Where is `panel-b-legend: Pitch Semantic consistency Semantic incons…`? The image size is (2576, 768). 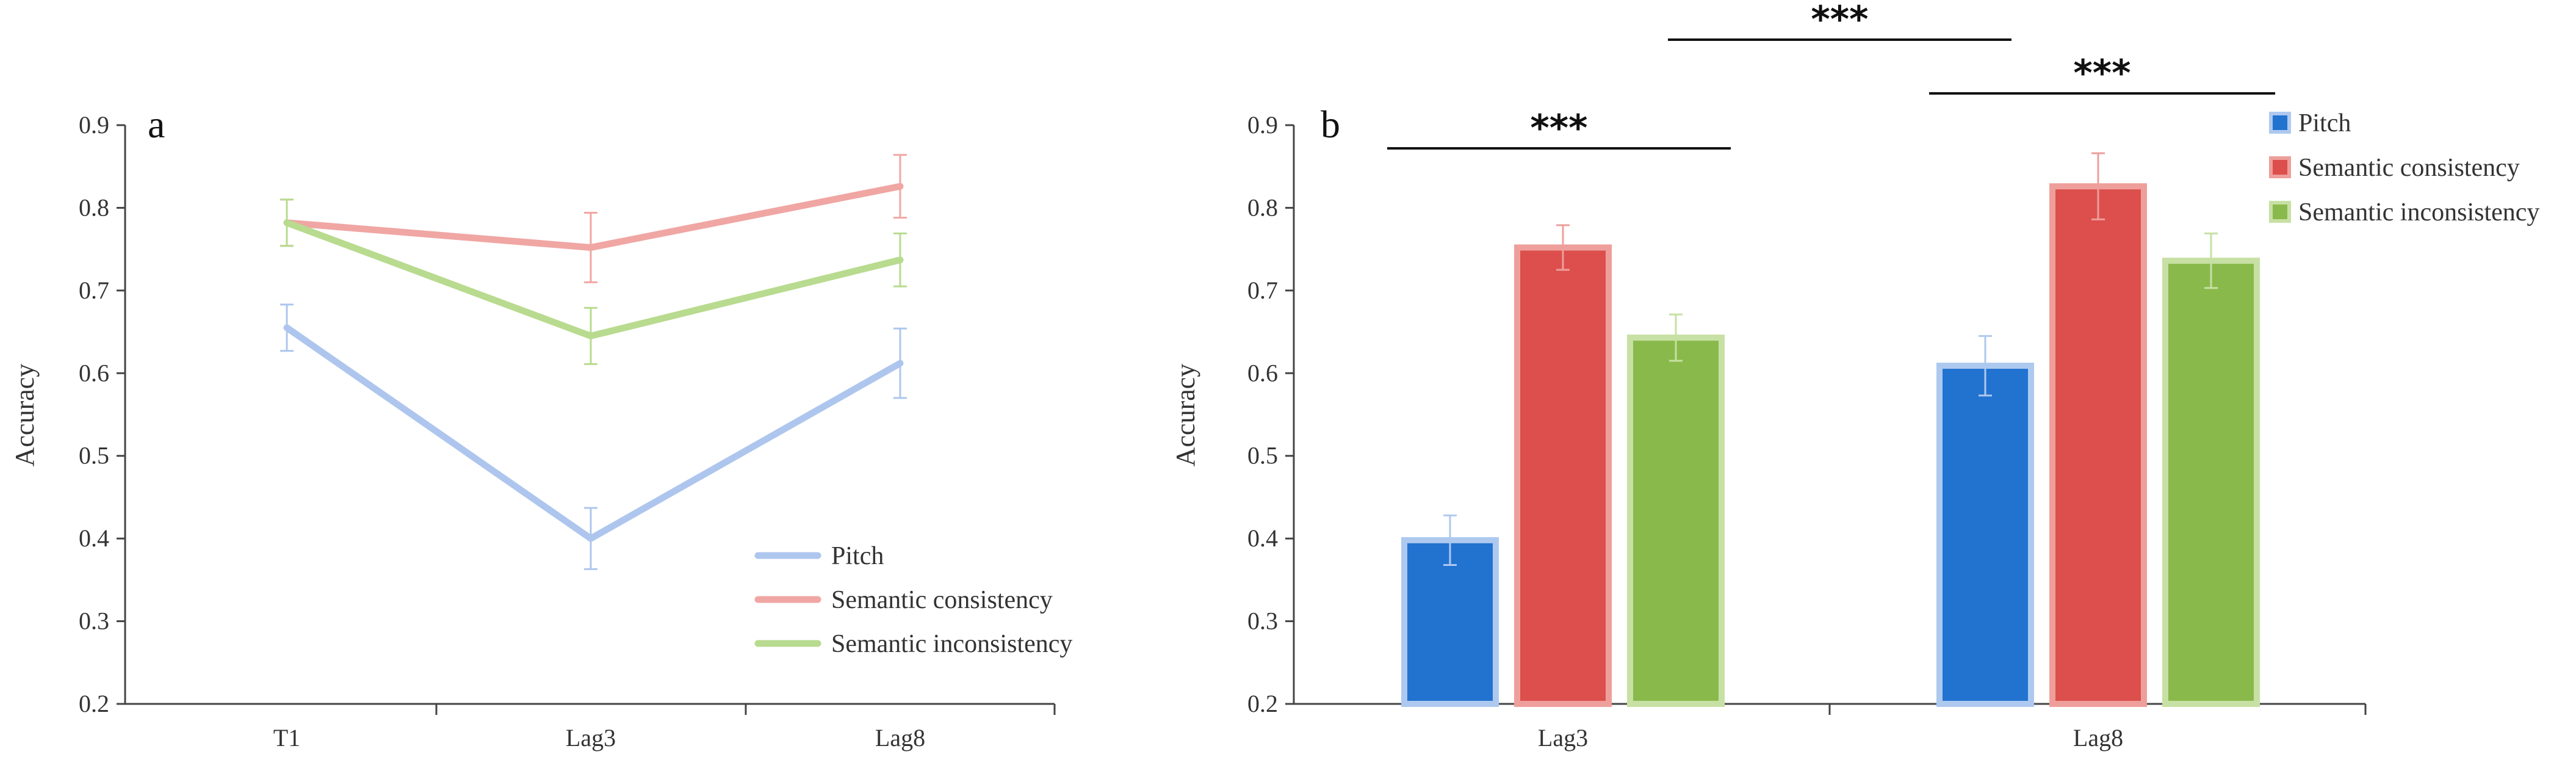
panel-b-legend: Pitch Semantic consistency Semantic incons… is located at coordinates (2404, 167).